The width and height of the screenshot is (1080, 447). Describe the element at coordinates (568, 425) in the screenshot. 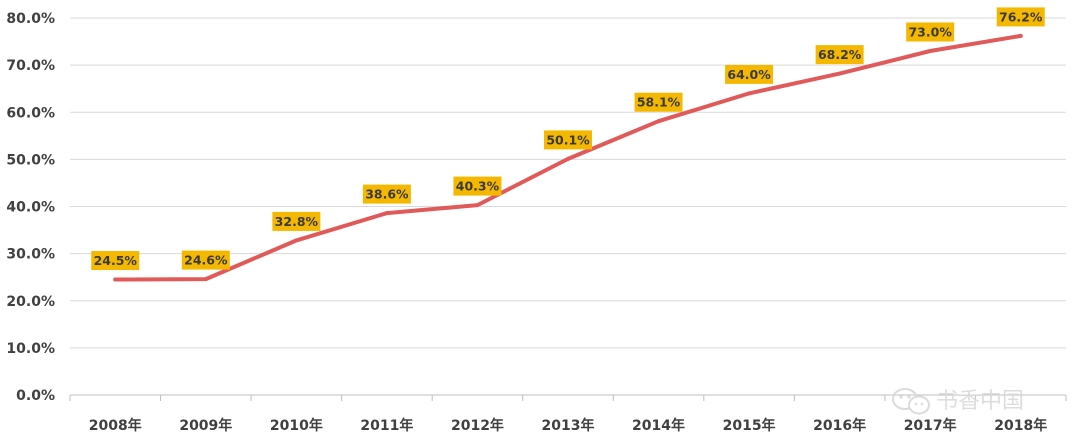

I see `x-tick-label: 2013年` at that location.